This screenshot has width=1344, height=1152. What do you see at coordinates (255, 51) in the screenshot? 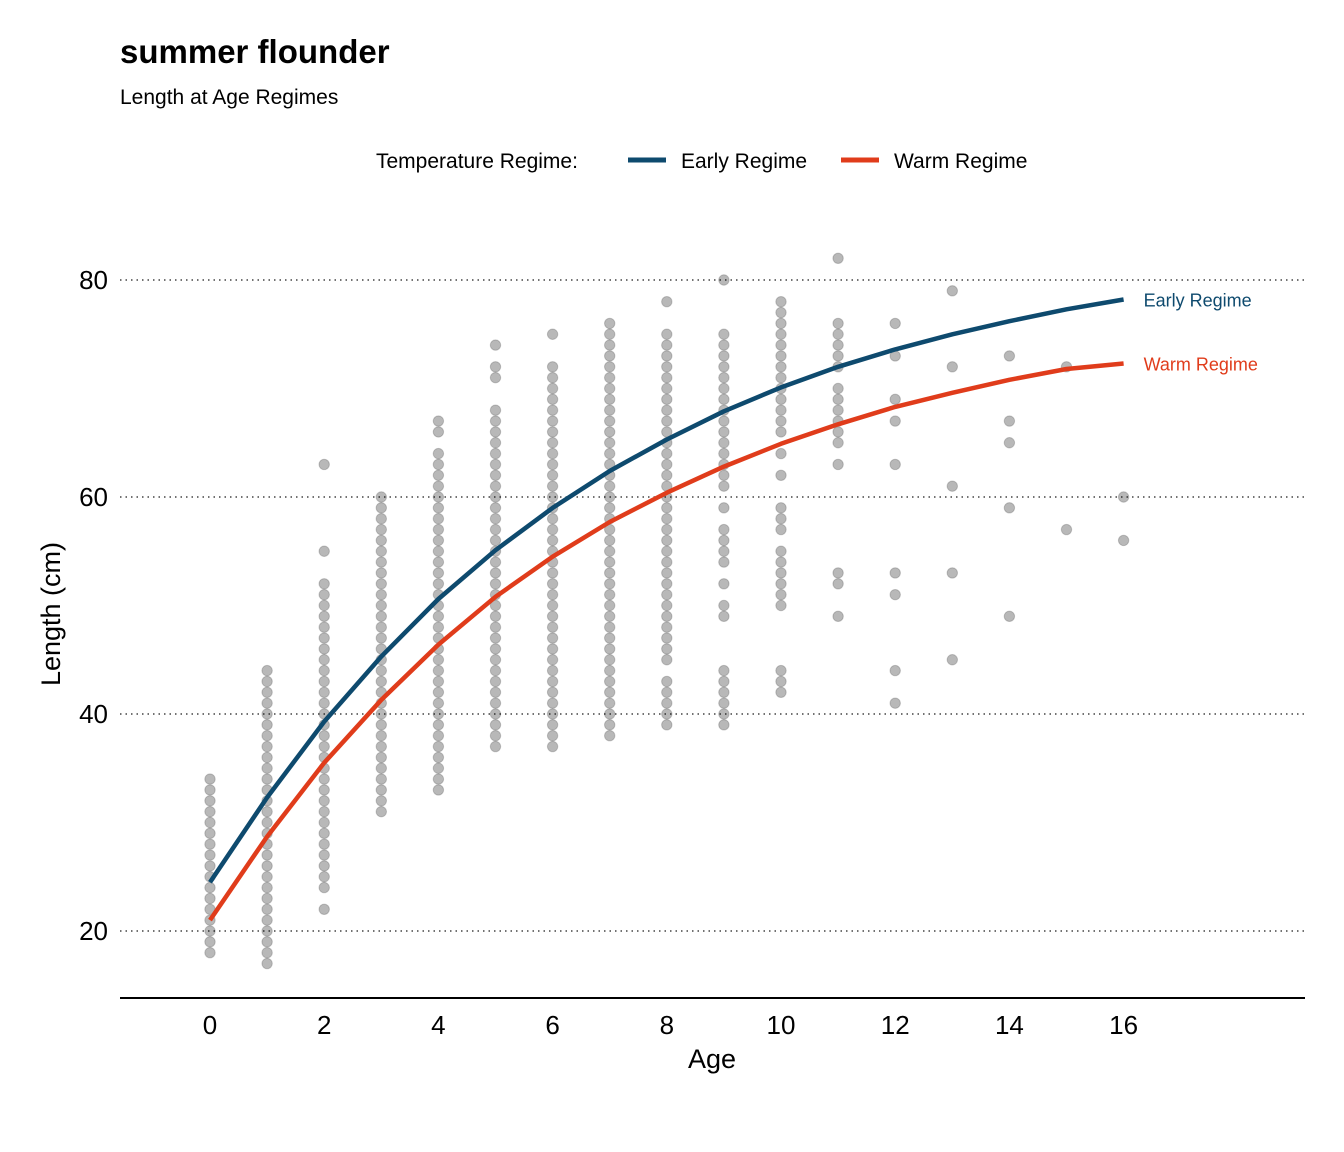
I see `chart-title: summer flounder` at bounding box center [255, 51].